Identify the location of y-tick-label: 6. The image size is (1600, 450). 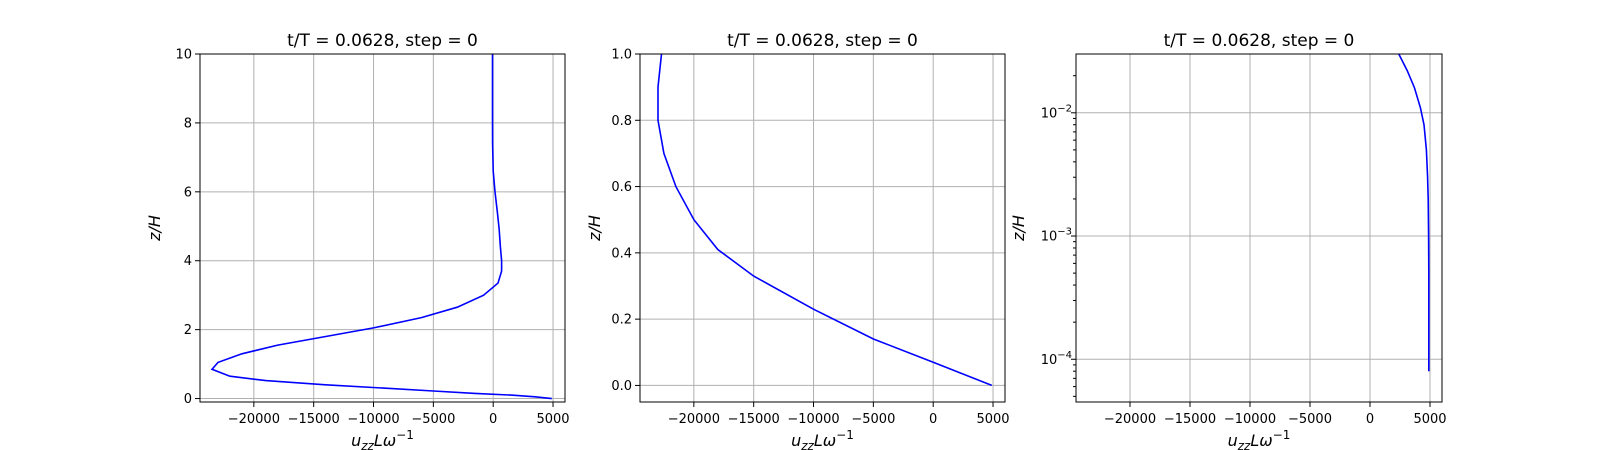
(188, 192).